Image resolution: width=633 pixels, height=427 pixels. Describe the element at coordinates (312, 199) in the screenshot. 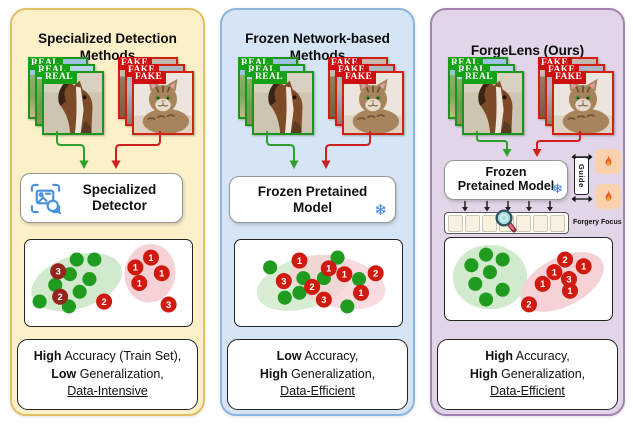

I see `frozen-model-box: Frozen Pretained Model ❄` at that location.